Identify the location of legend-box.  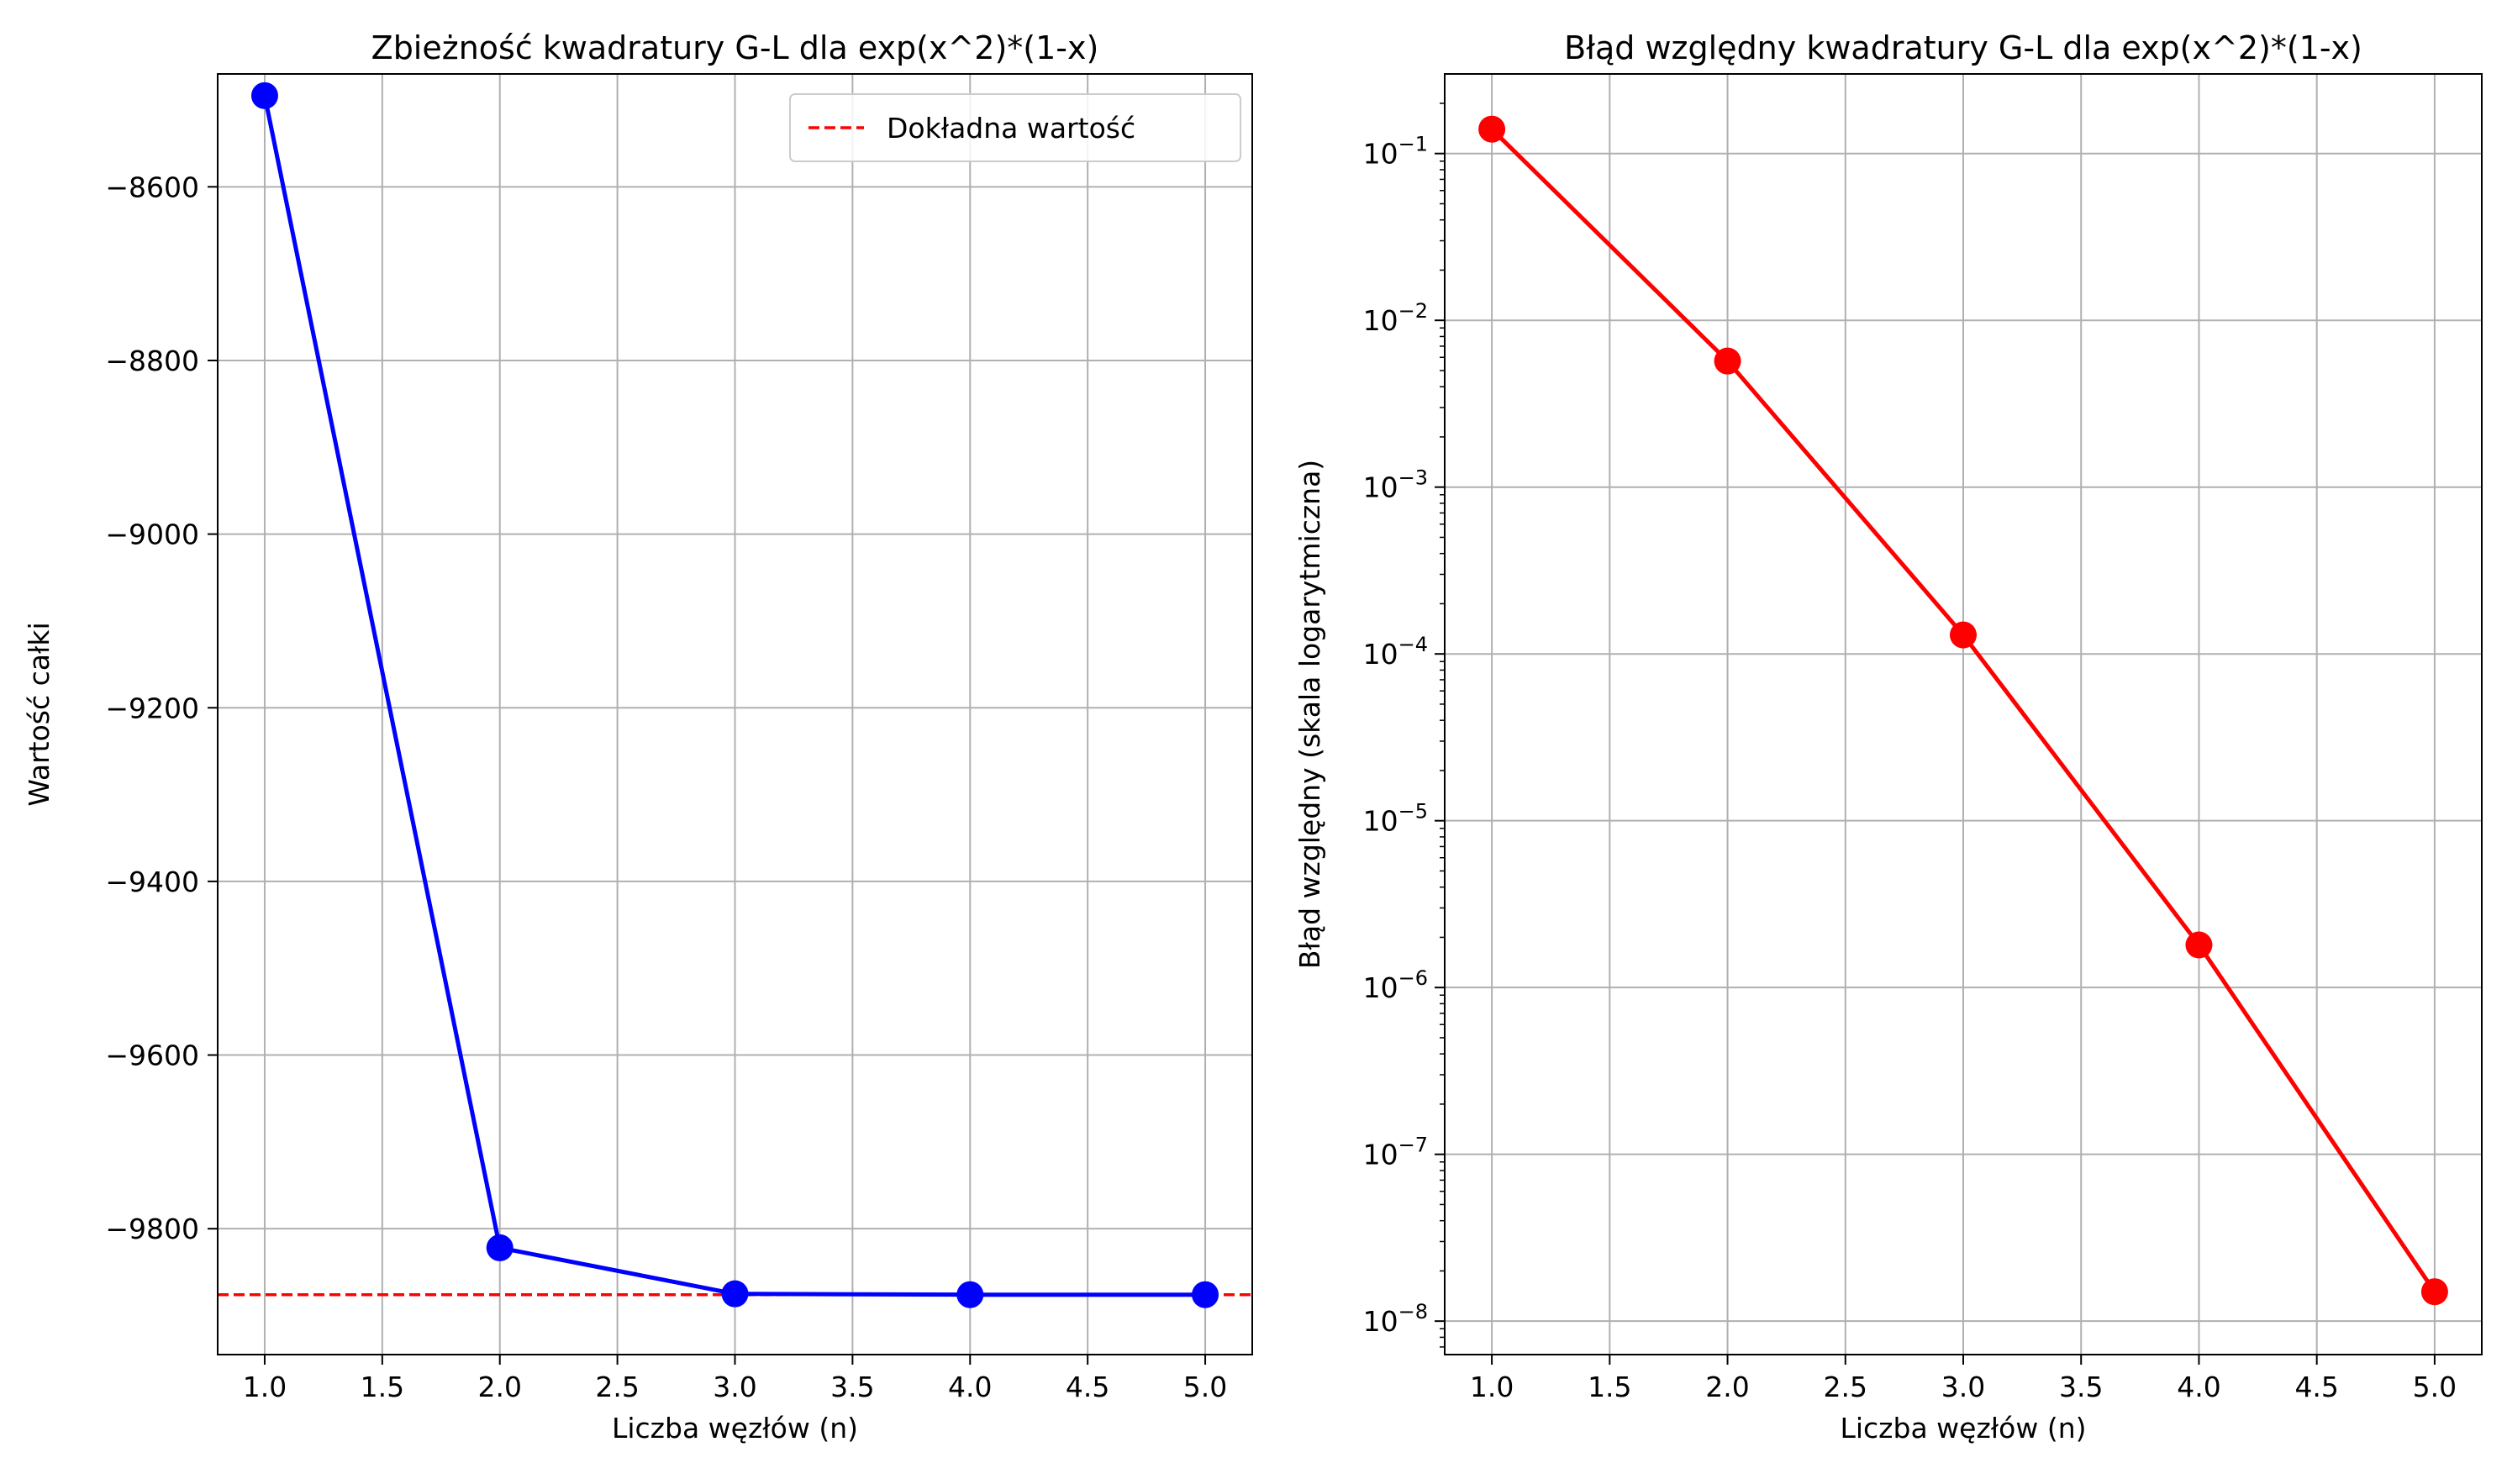
(1015, 128).